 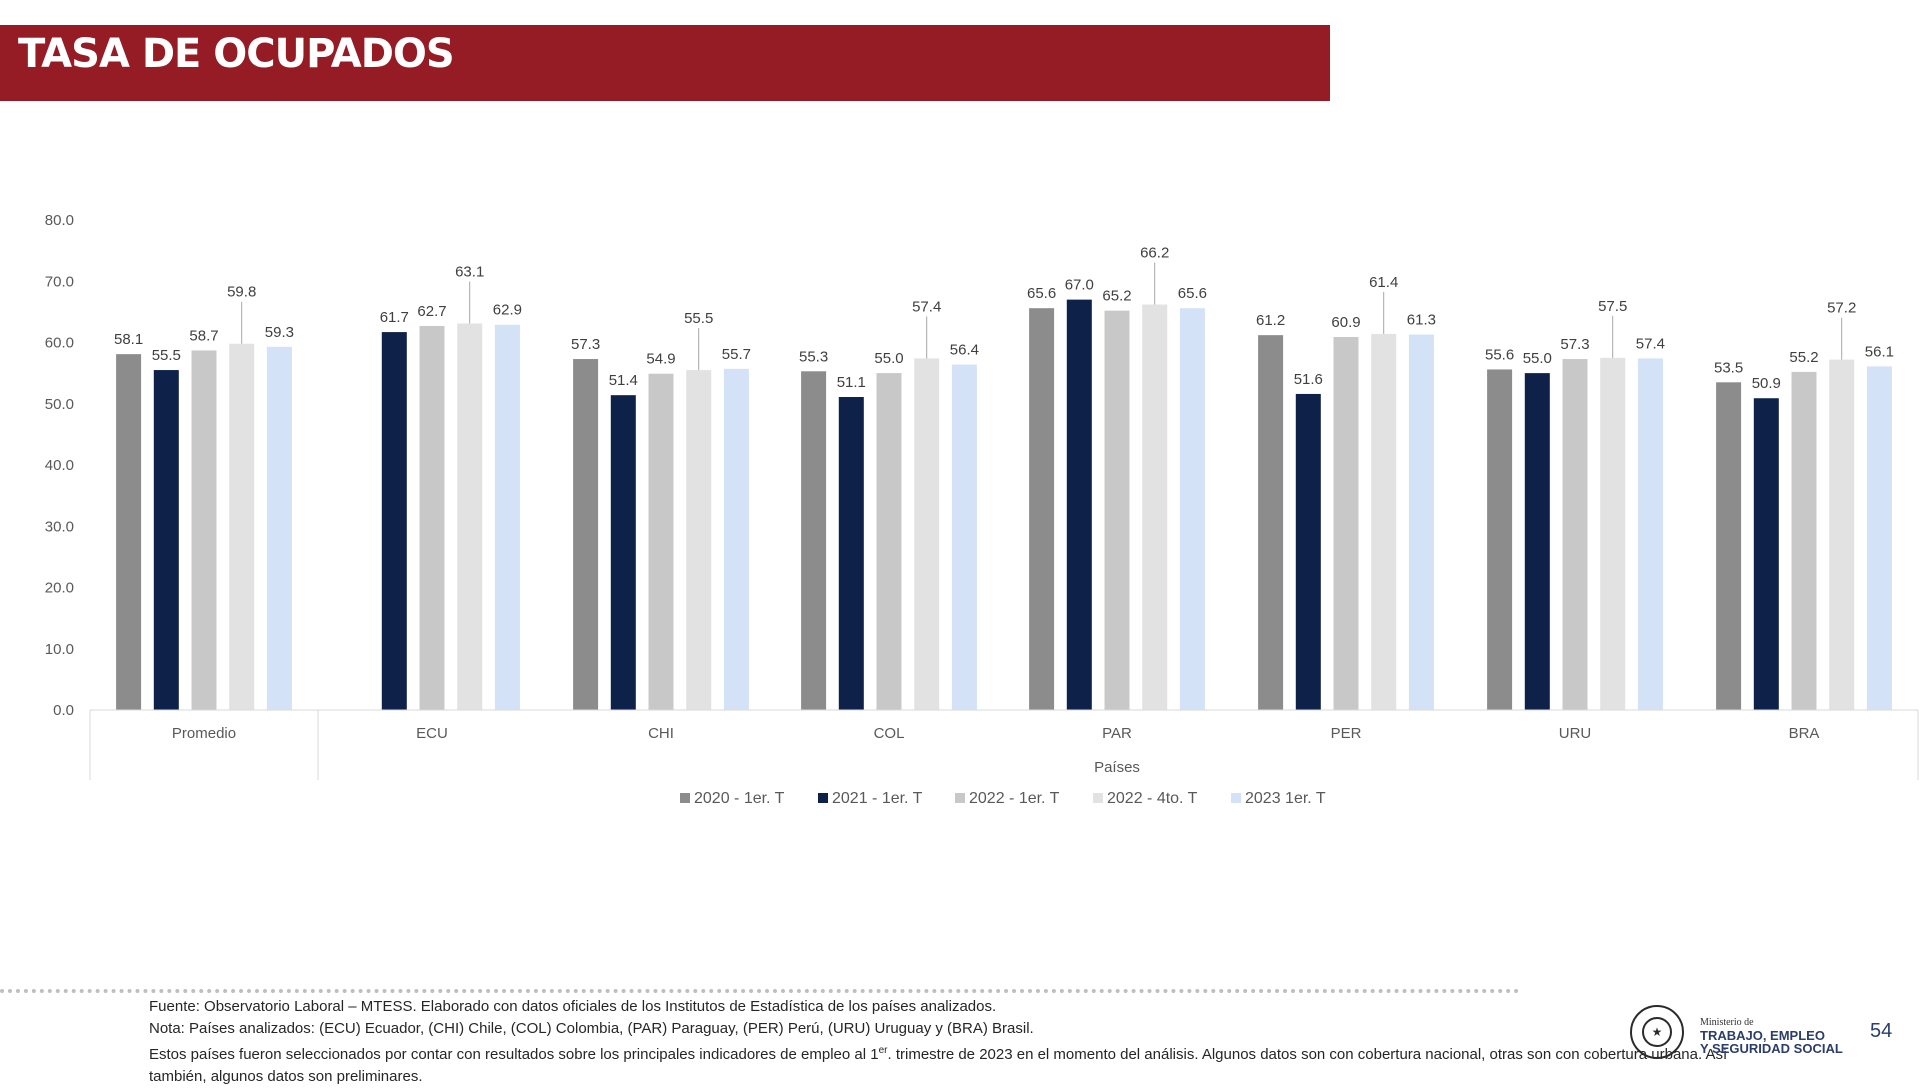 What do you see at coordinates (883, 1050) in the screenshot?
I see `selection-note-sup: er` at bounding box center [883, 1050].